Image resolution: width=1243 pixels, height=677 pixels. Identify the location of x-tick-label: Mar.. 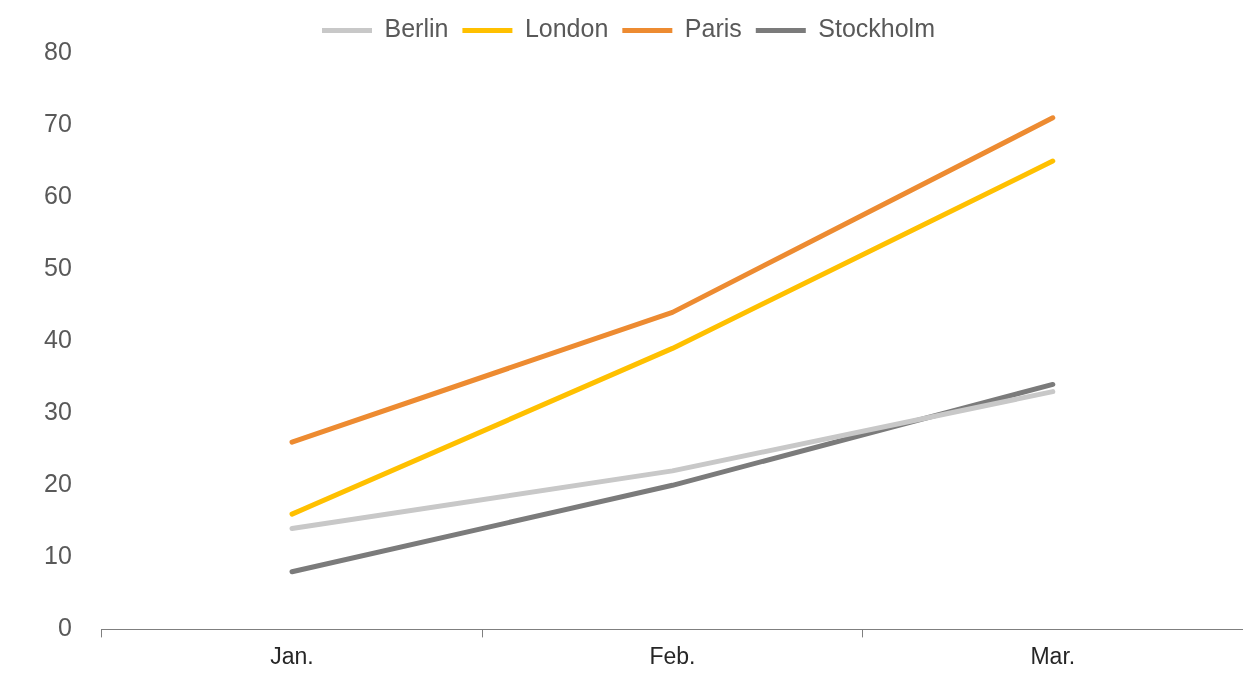
(1053, 655).